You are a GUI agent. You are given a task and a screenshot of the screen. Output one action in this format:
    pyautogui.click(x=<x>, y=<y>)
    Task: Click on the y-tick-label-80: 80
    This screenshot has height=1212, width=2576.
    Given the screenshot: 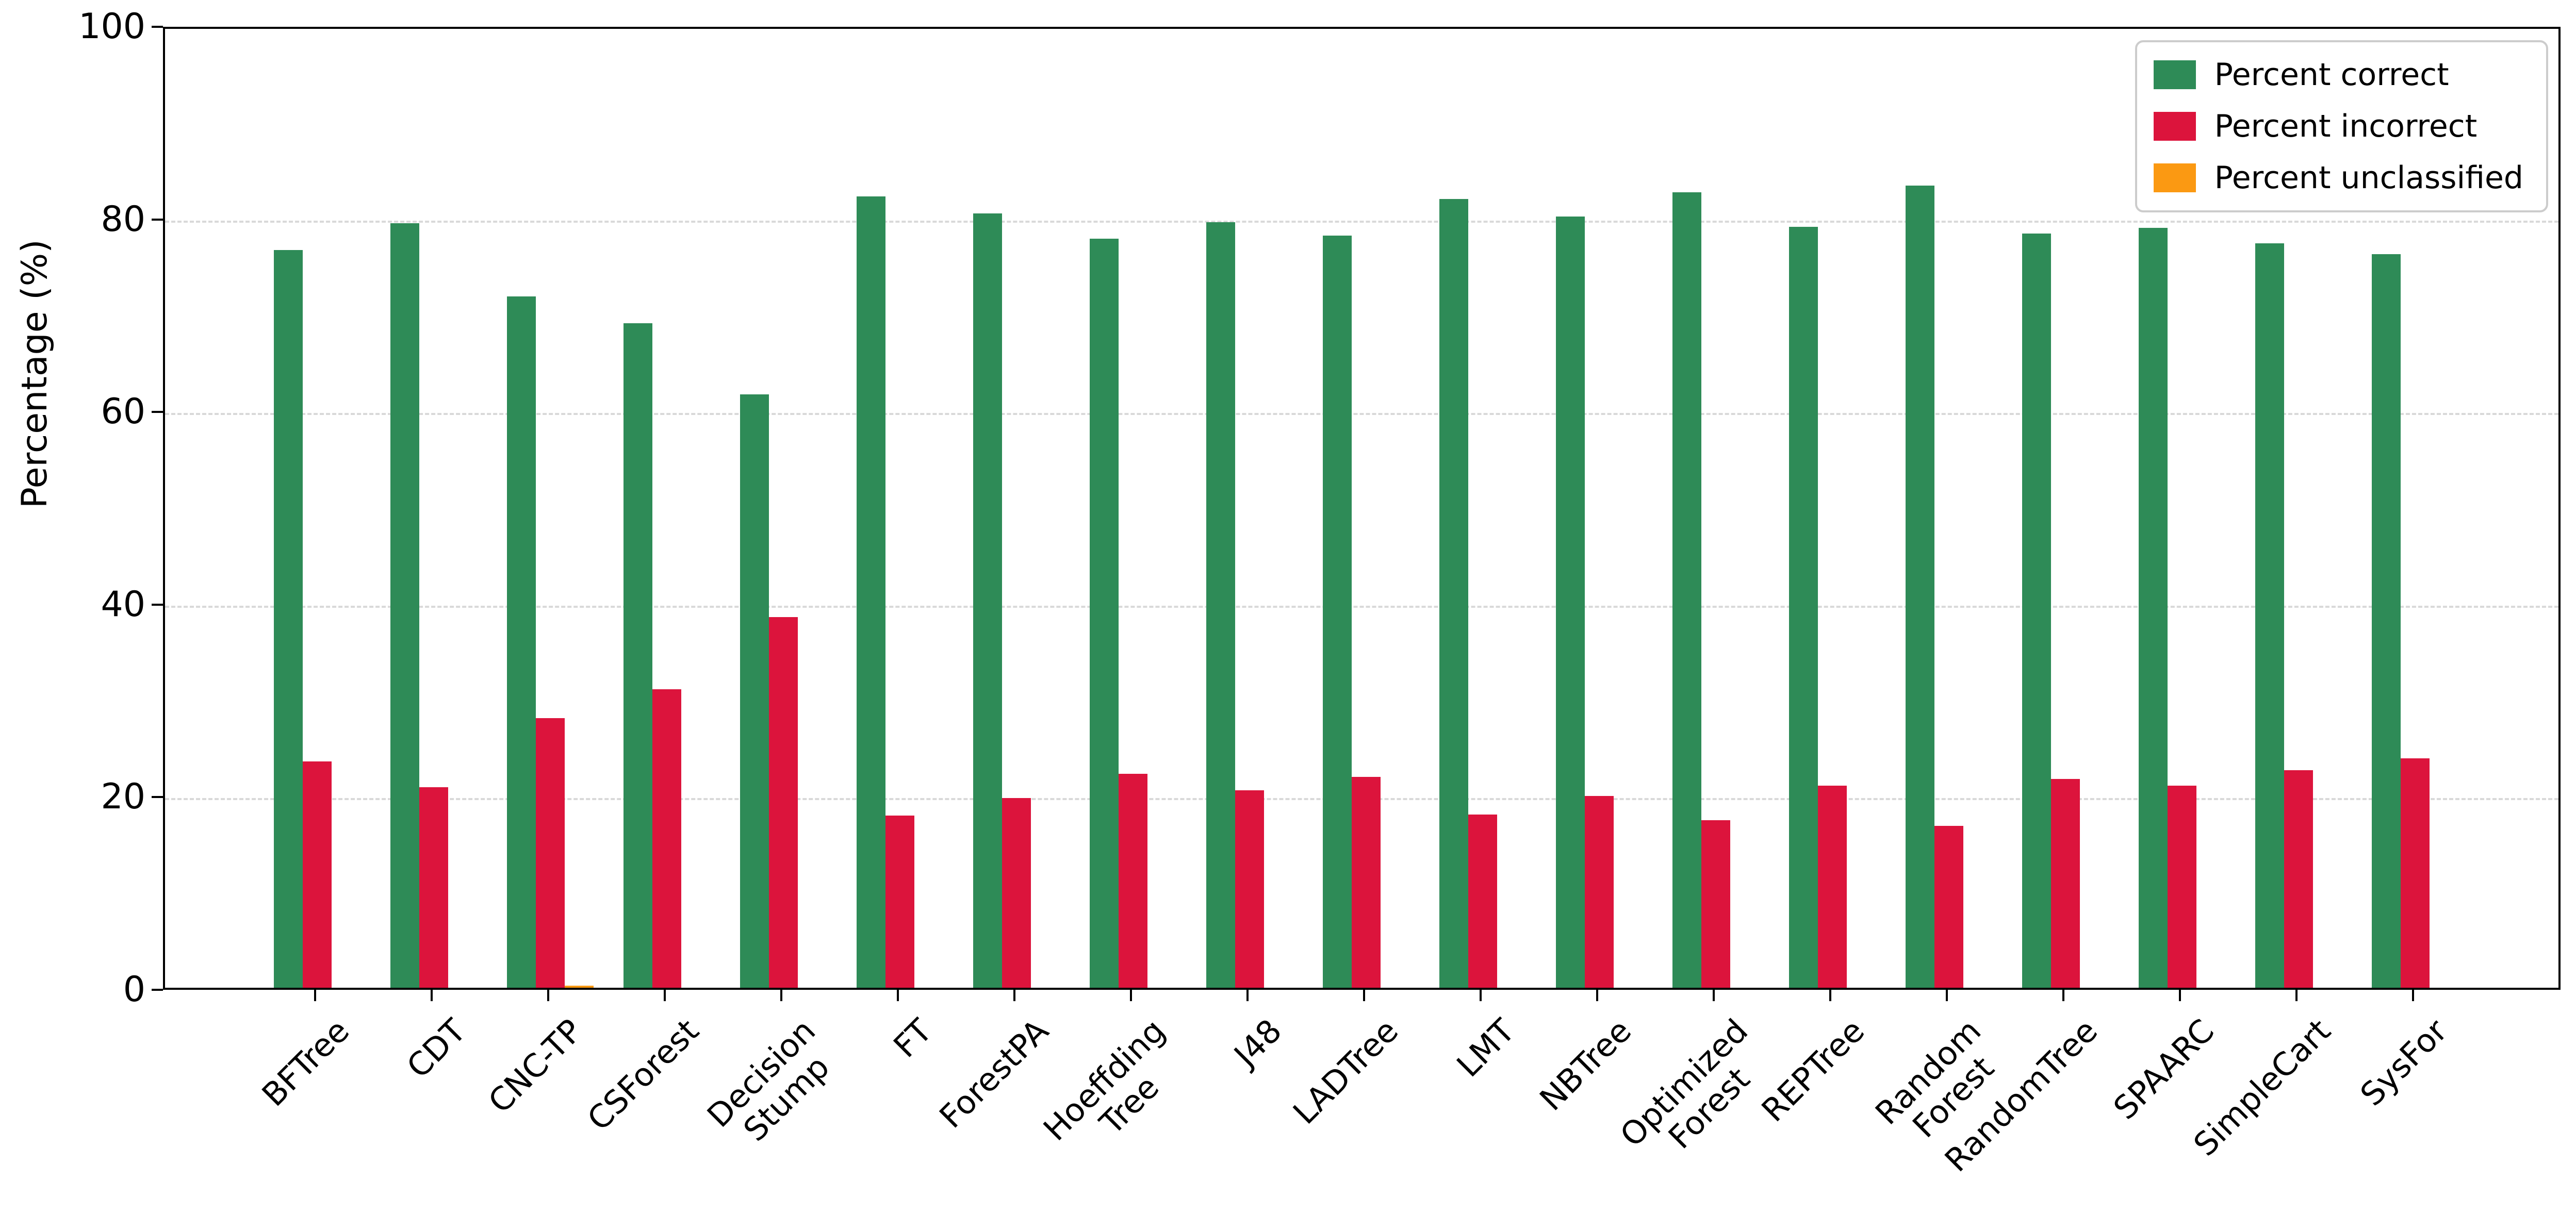 What is the action you would take?
    pyautogui.click(x=123, y=219)
    